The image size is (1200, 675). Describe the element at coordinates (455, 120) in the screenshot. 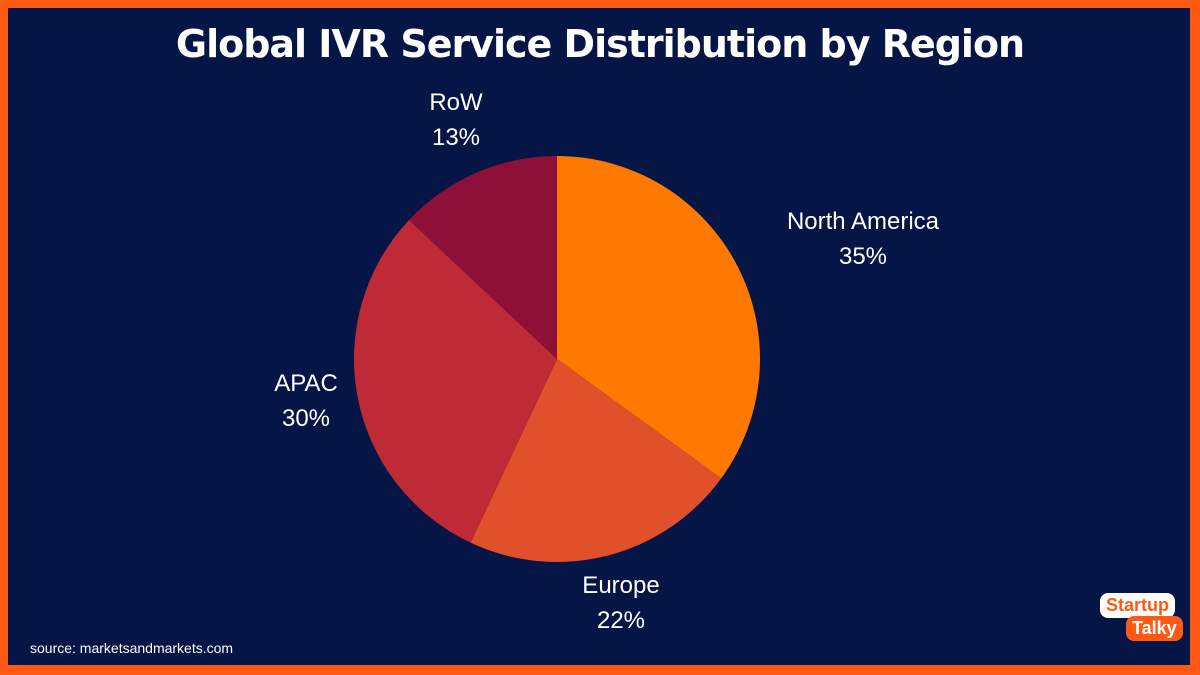

I see `data-label-row: RoW 13%` at that location.